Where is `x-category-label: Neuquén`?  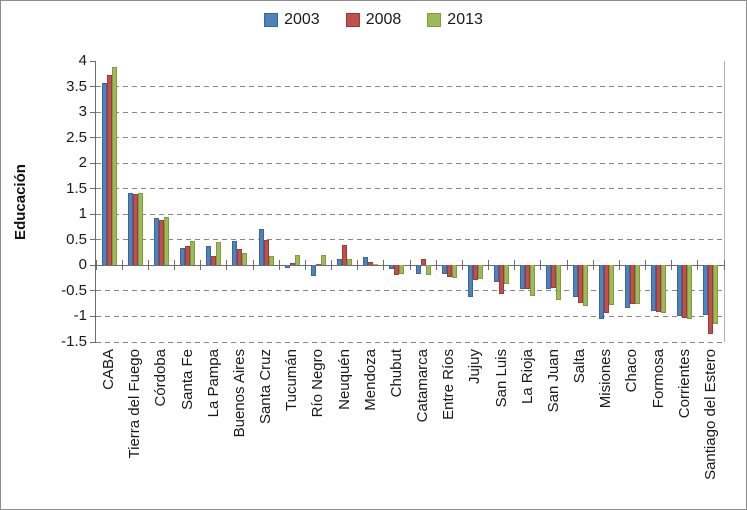 x-category-label: Neuquén is located at coordinates (344, 379).